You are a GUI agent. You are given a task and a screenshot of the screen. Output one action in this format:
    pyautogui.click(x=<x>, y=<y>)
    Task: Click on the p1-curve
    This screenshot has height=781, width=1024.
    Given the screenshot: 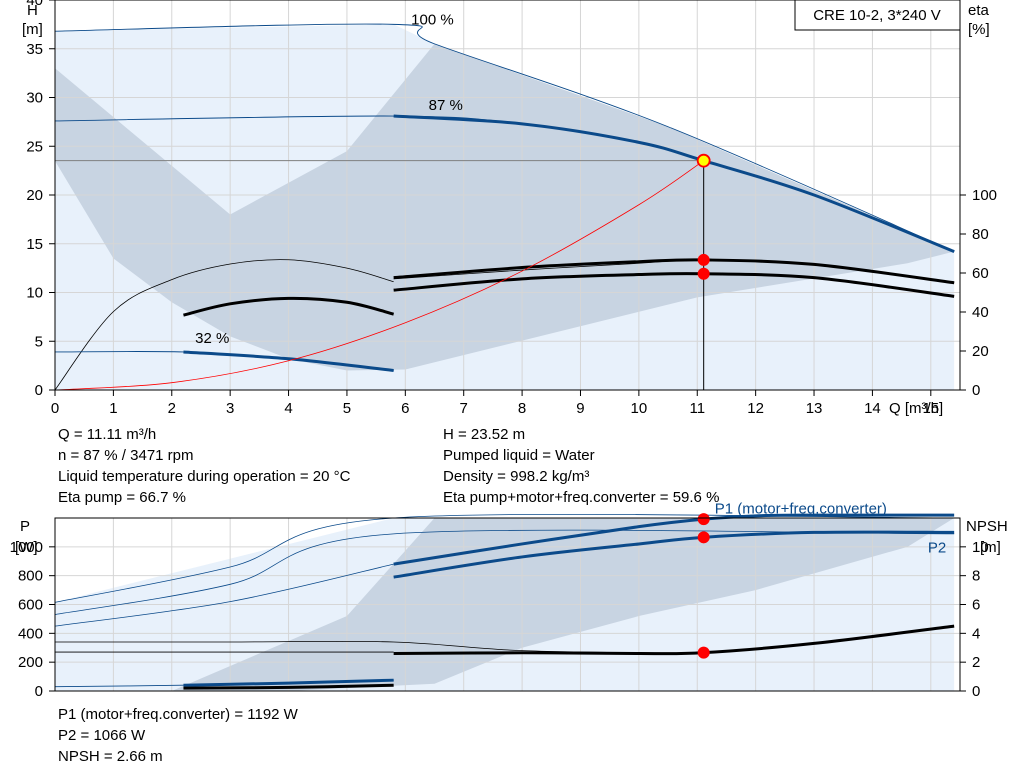 What is the action you would take?
    pyautogui.click(x=674, y=539)
    